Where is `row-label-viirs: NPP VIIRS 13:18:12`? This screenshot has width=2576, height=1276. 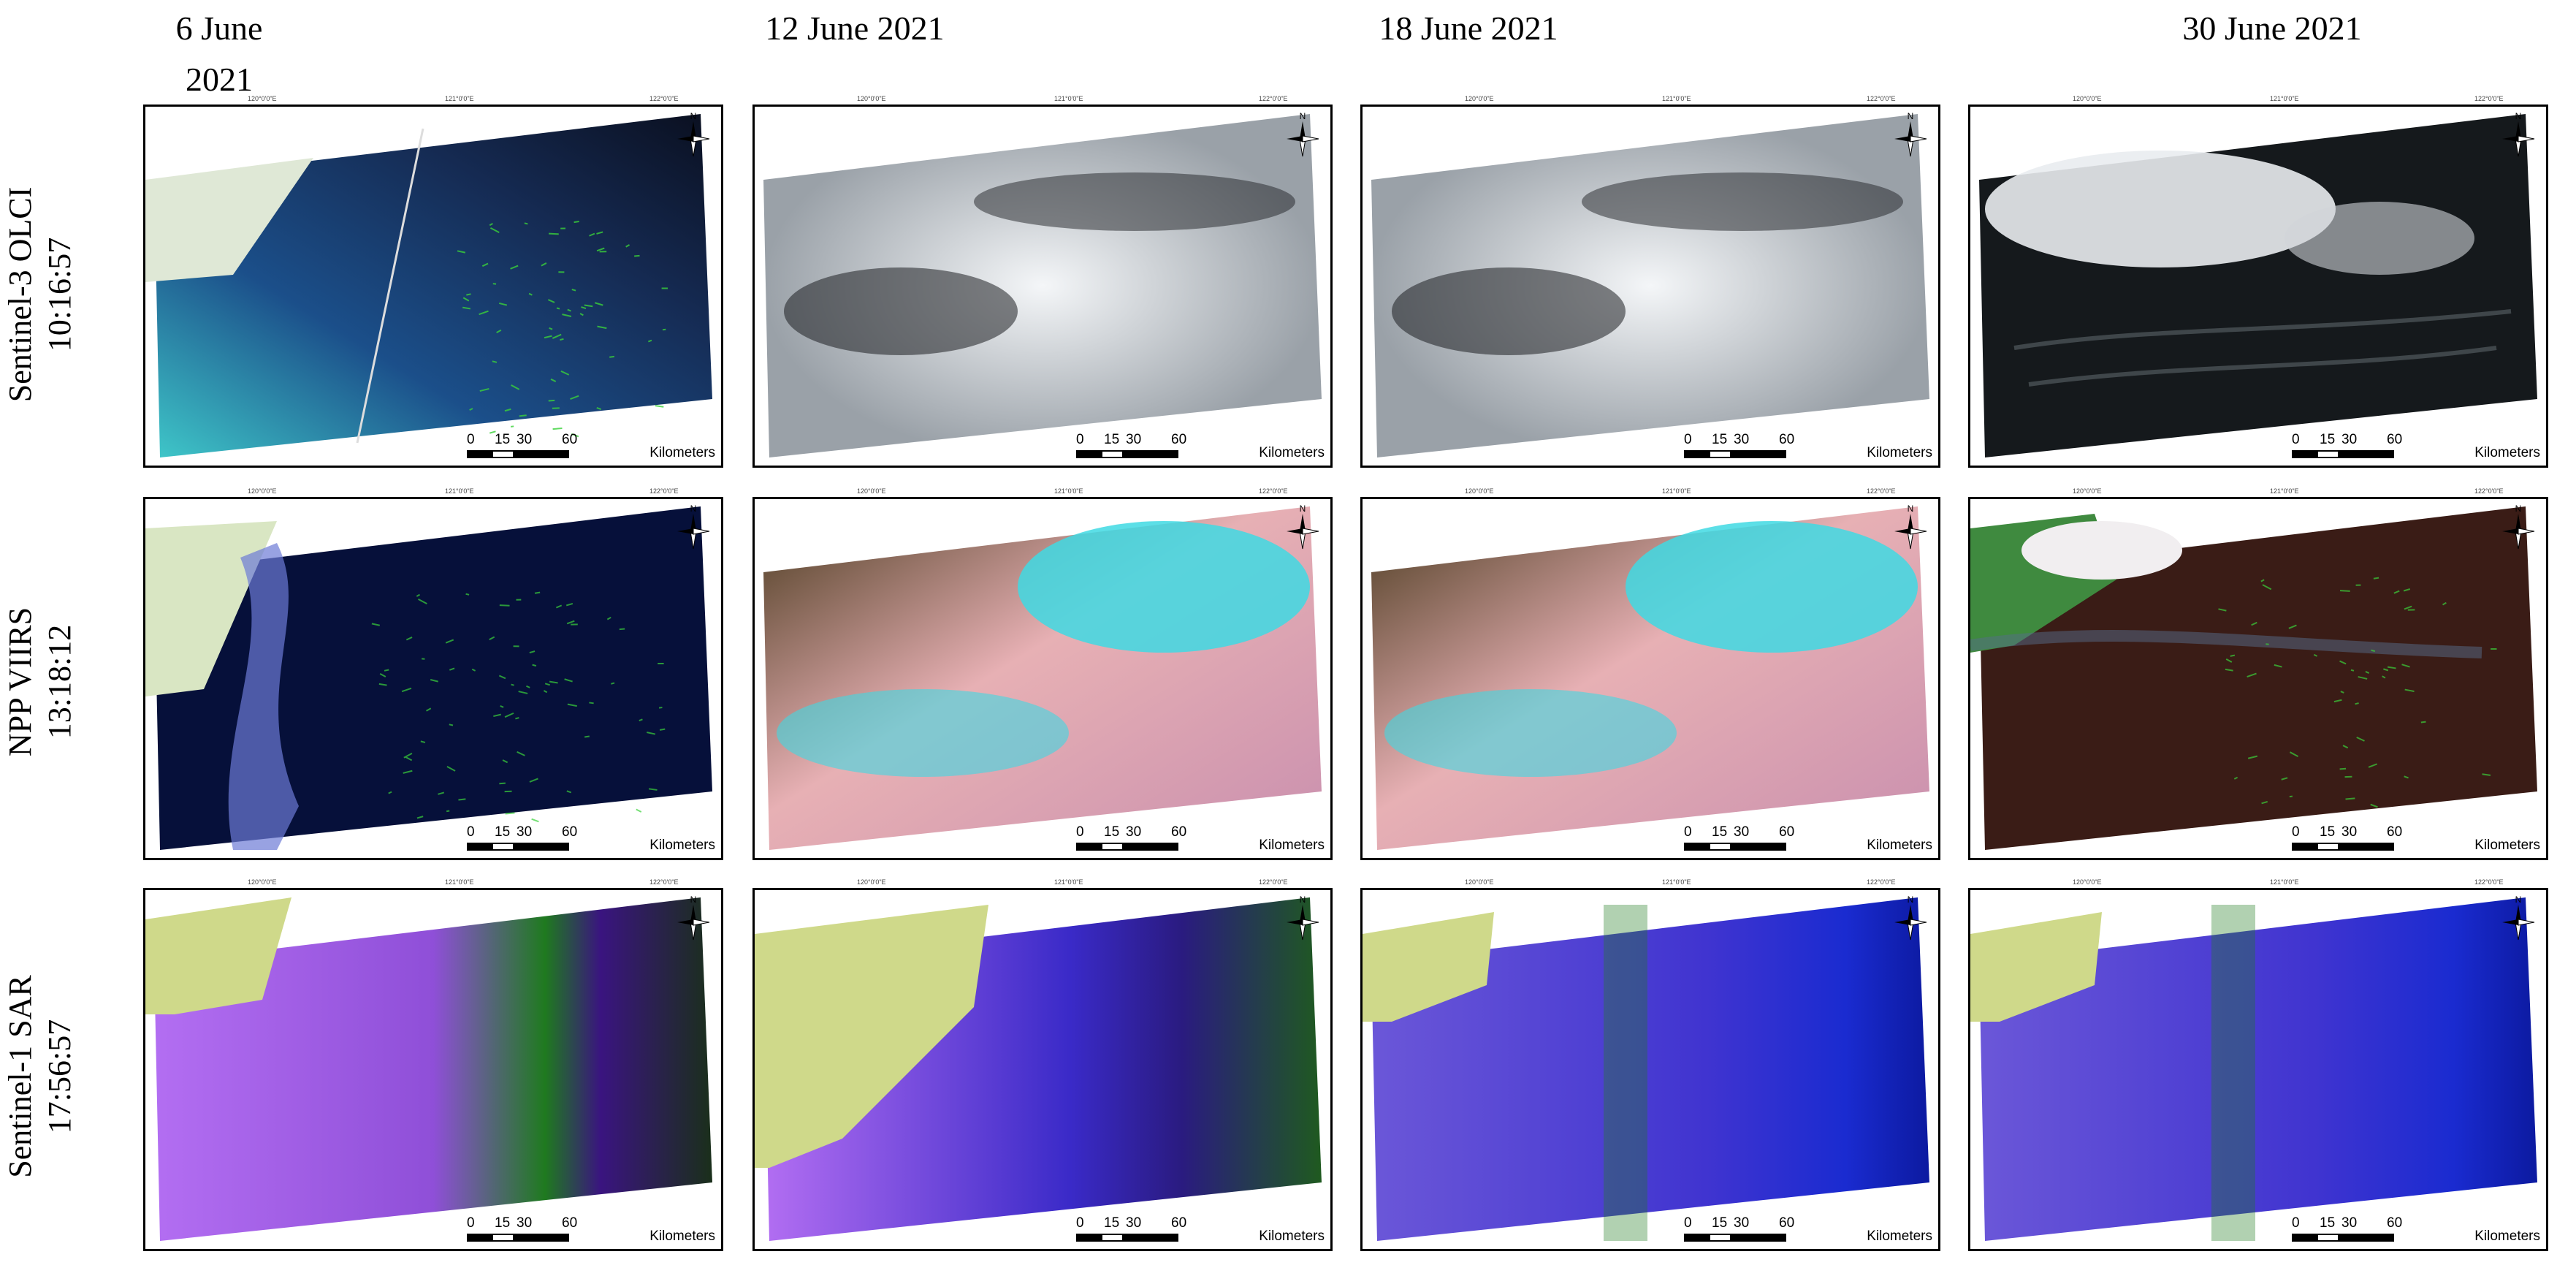
row-label-viirs: NPP VIIRS 13:18:12 is located at coordinates (40, 681).